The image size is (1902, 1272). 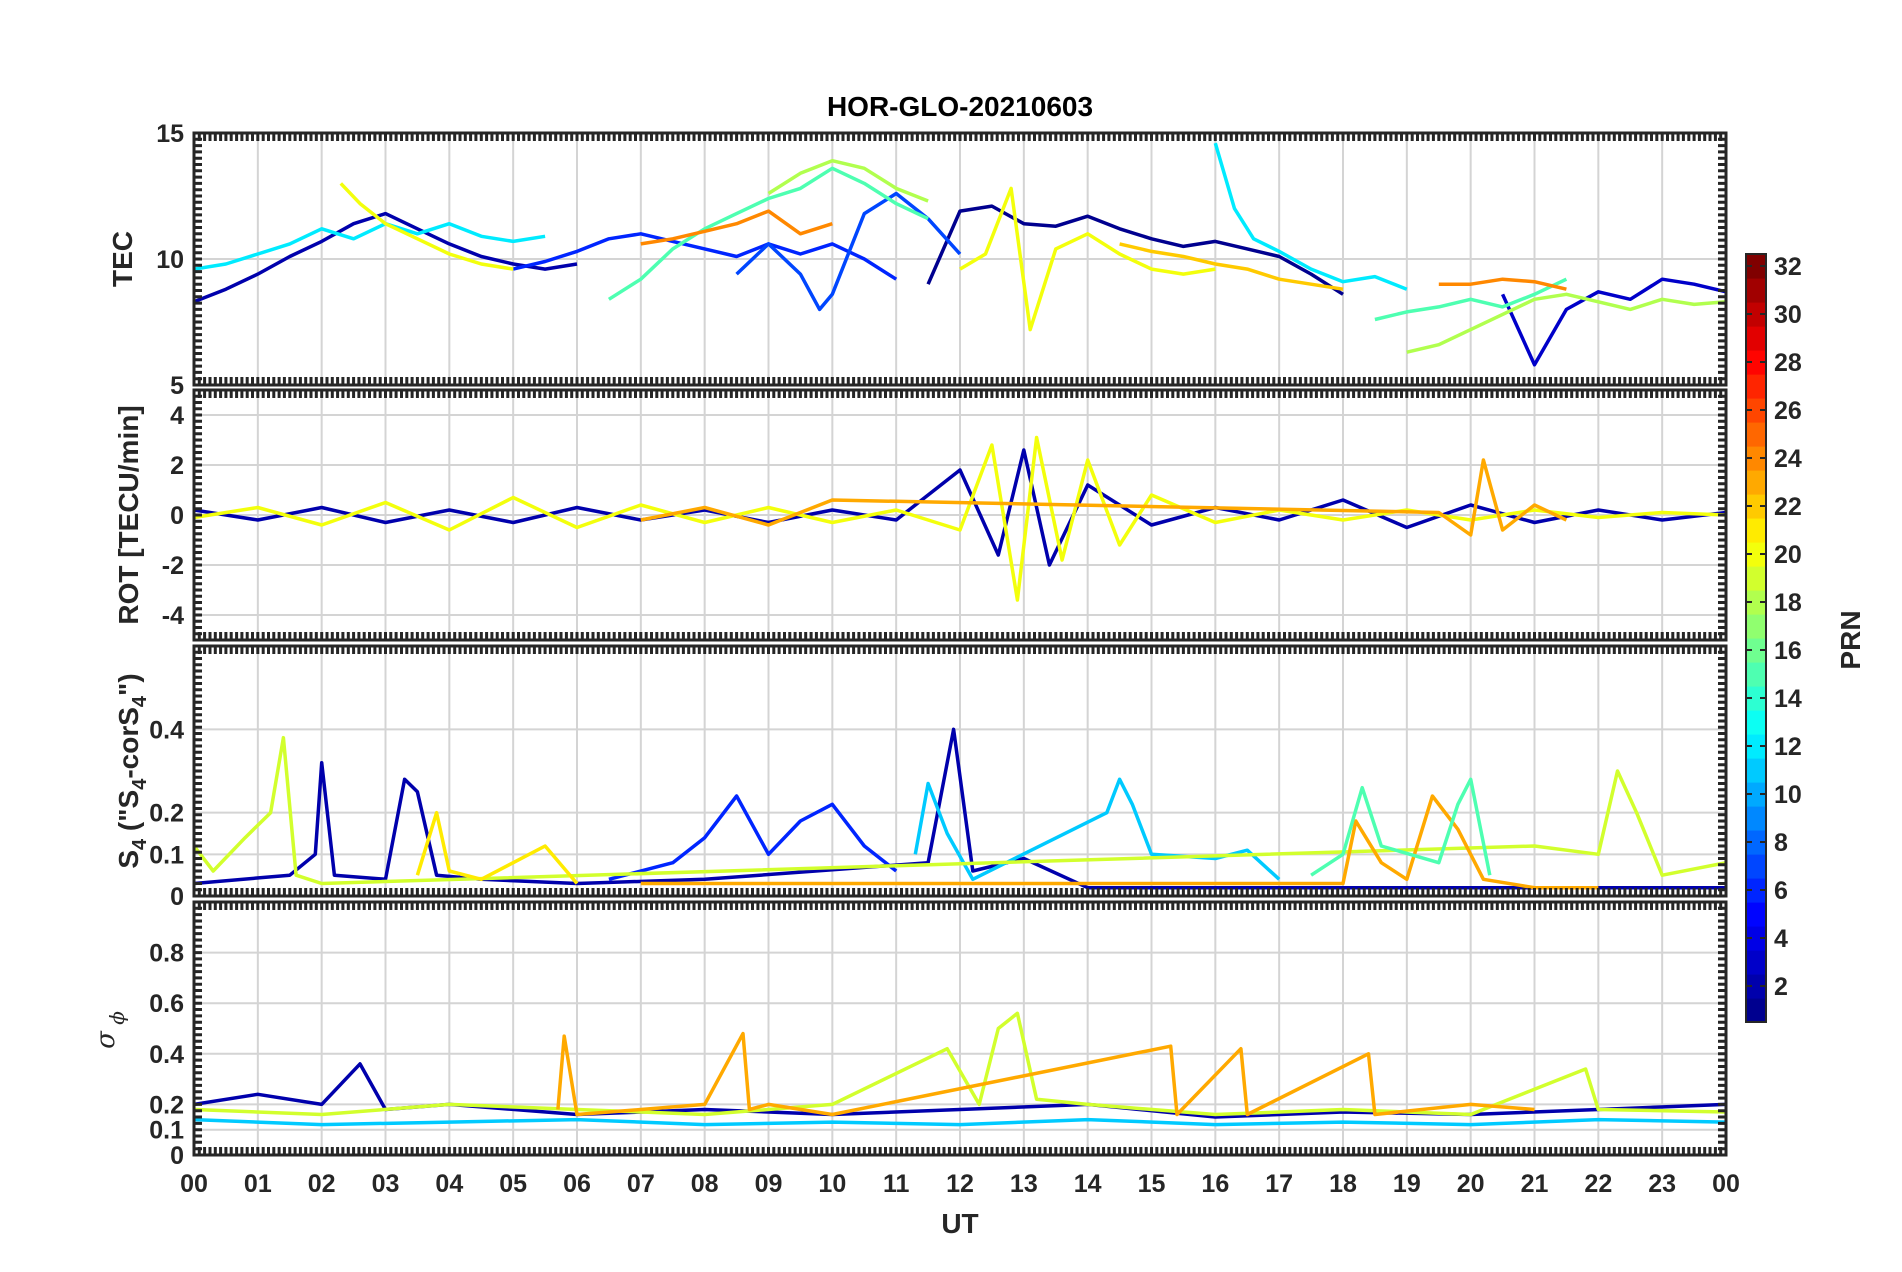 What do you see at coordinates (177, 386) in the screenshot?
I see `y-tick-label: 5` at bounding box center [177, 386].